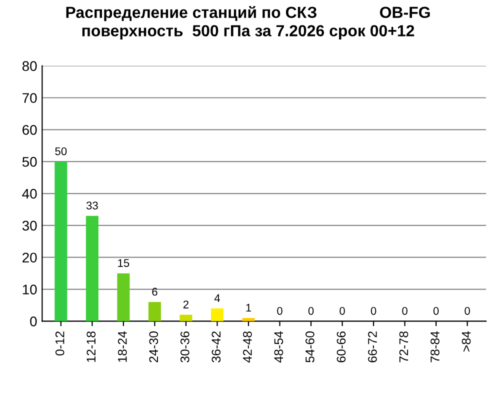  Describe the element at coordinates (310, 346) in the screenshot. I see `x-tick-label: 54-60` at that location.